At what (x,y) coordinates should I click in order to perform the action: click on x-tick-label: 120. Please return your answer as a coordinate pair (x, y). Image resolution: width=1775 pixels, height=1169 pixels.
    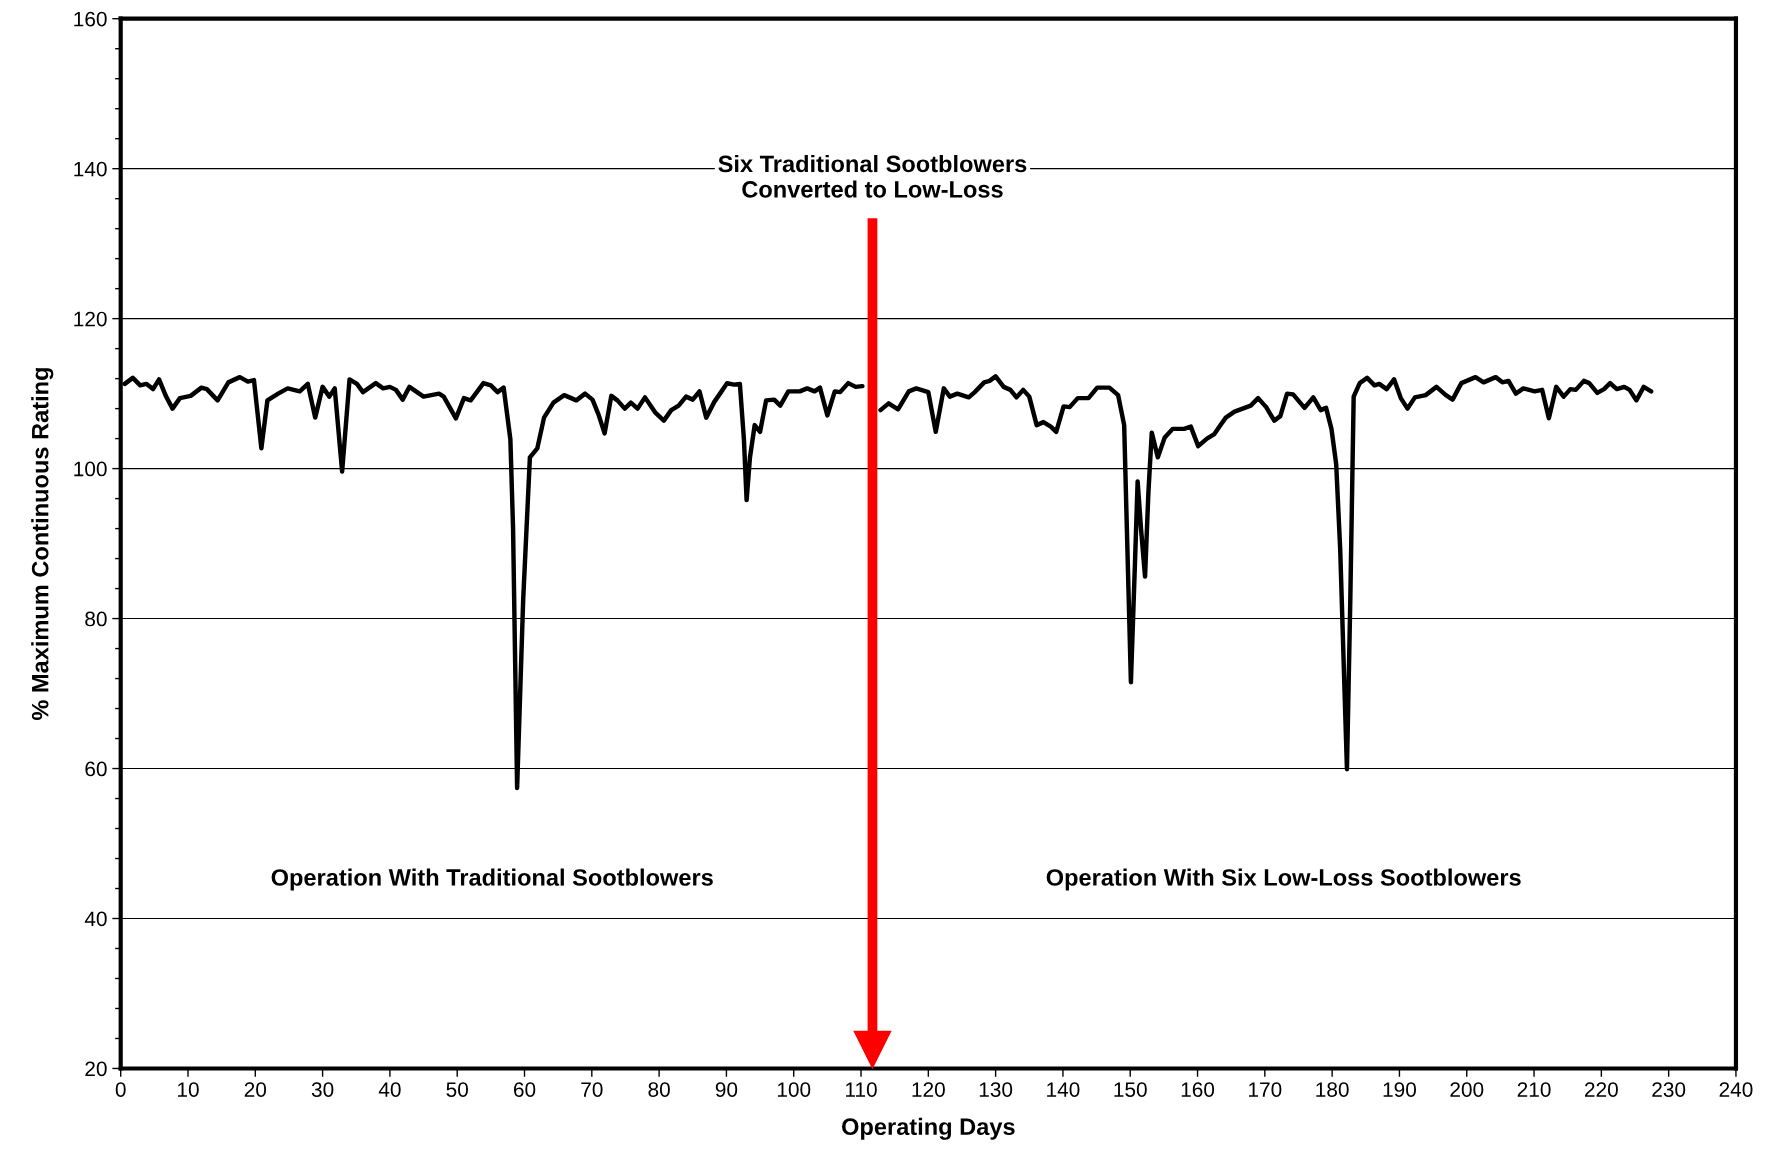
    Looking at the image, I should click on (928, 1089).